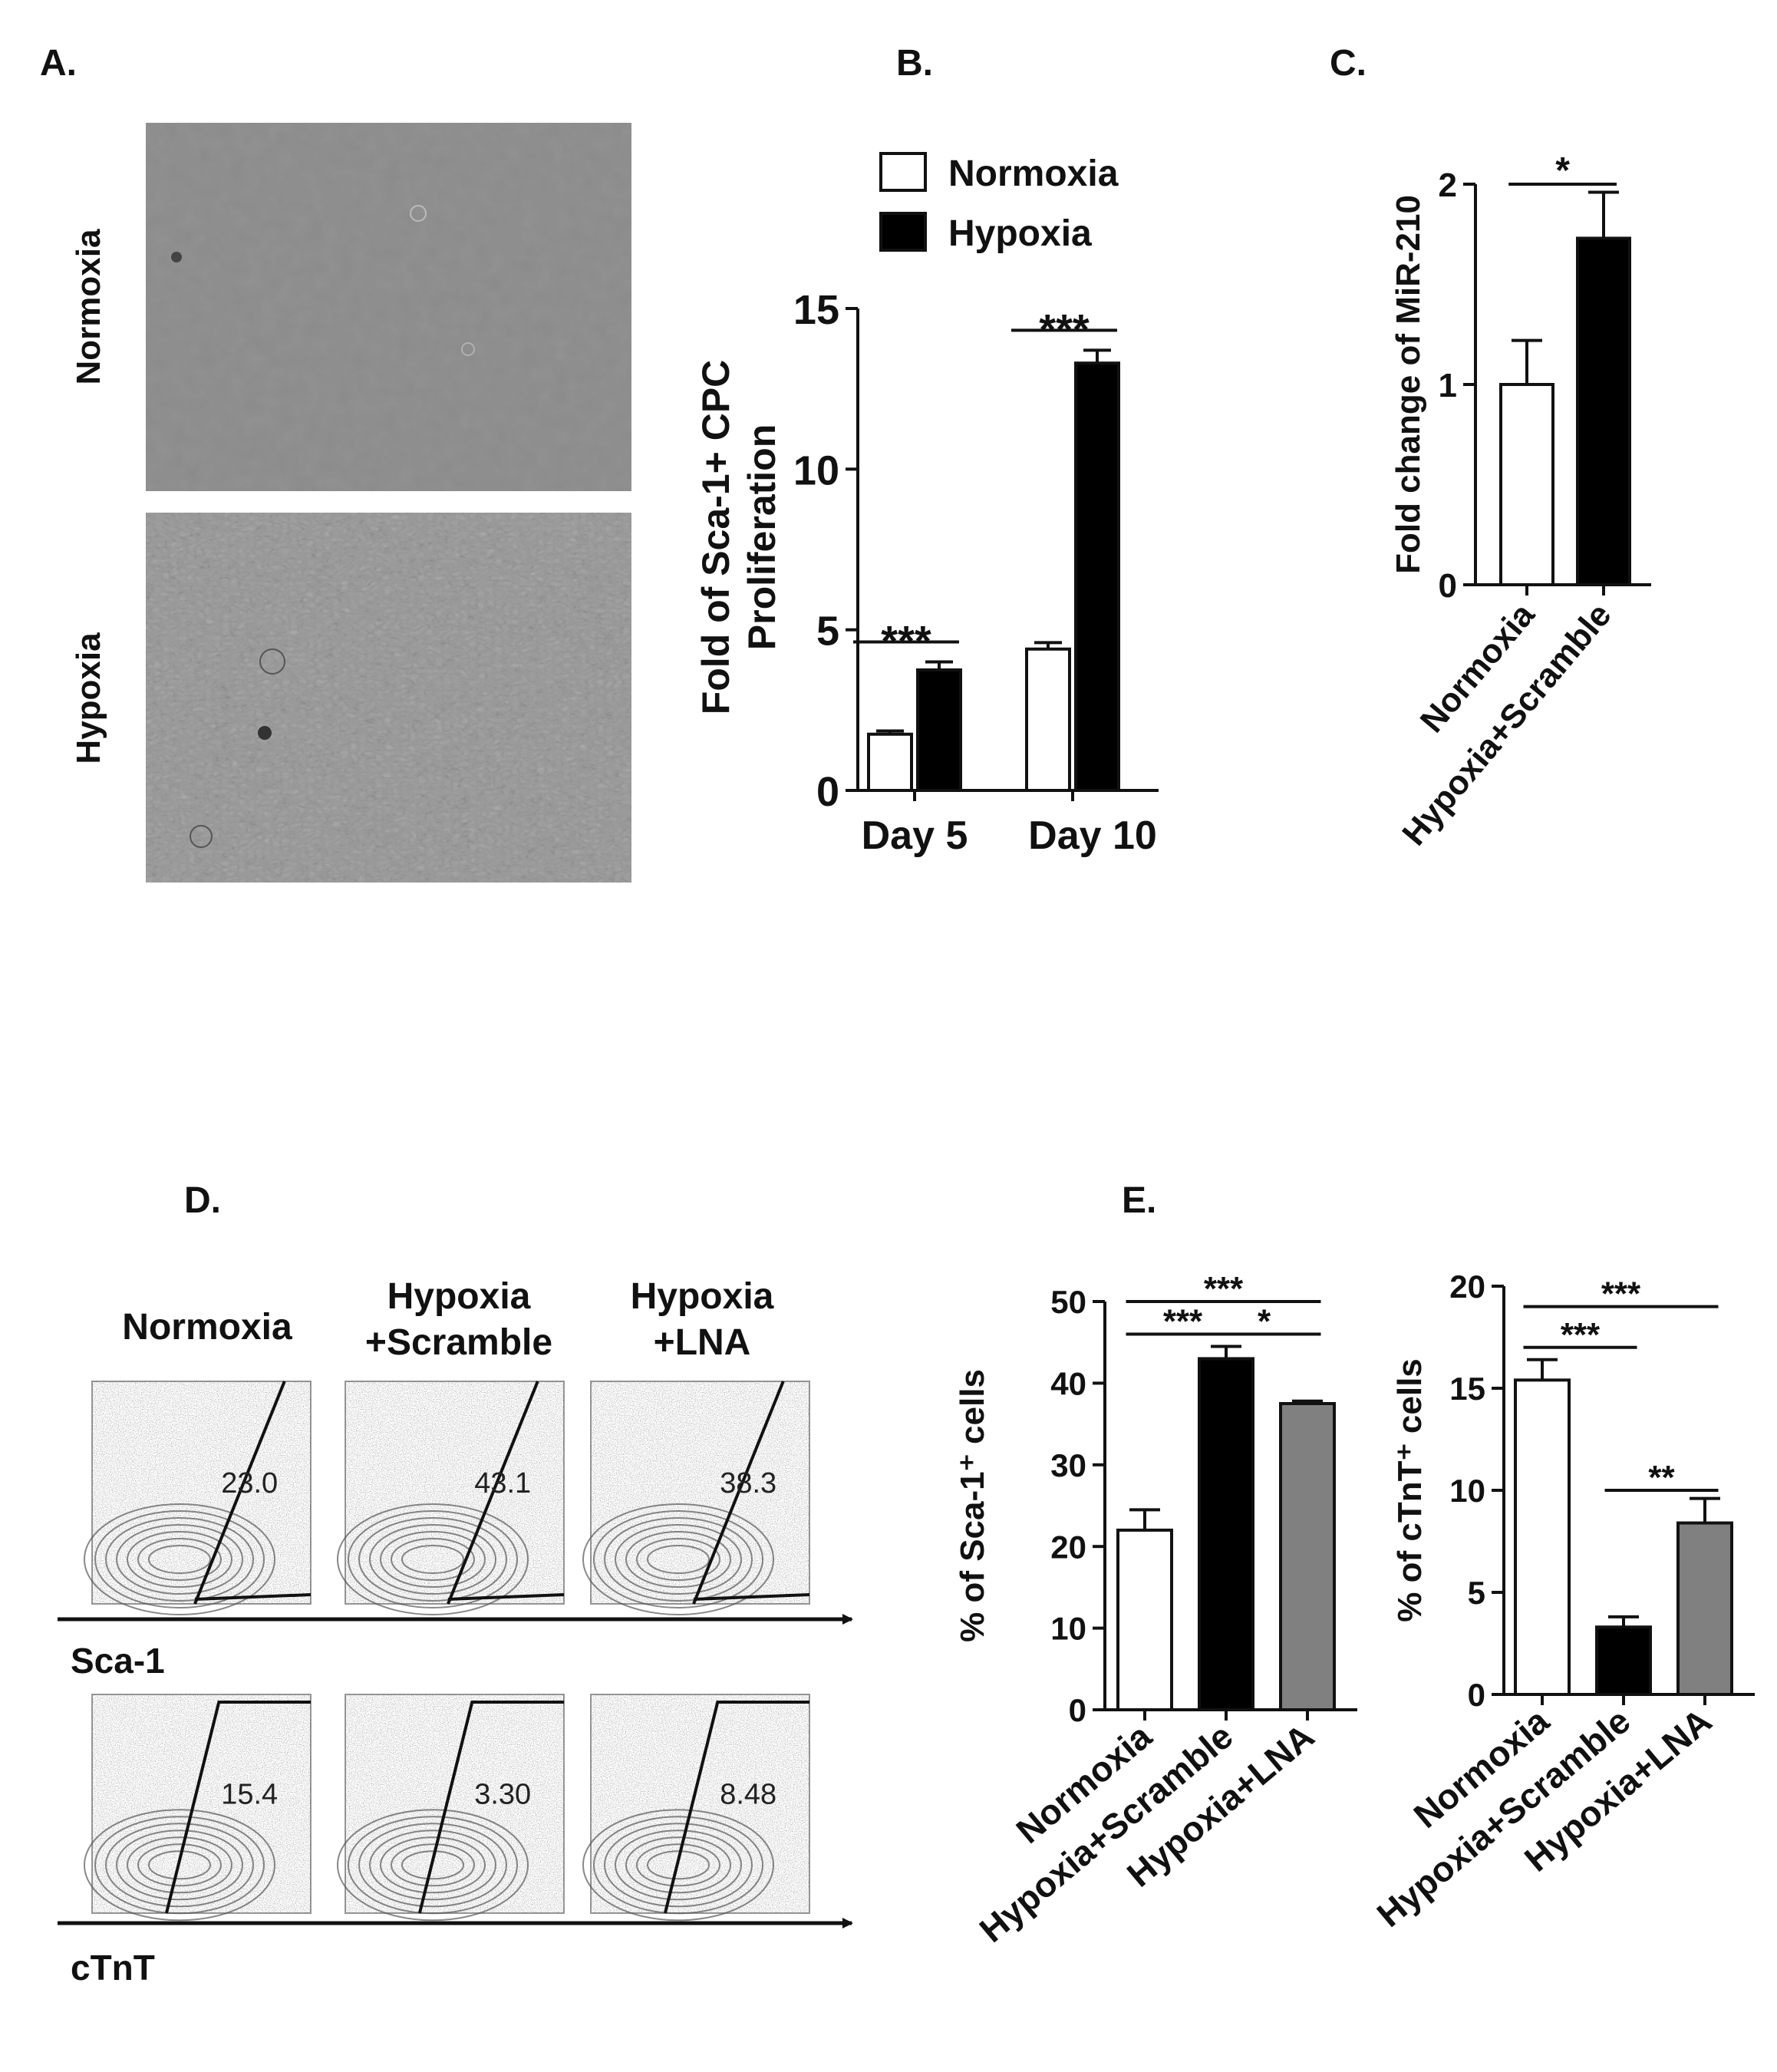  Describe the element at coordinates (1467, 1287) in the screenshot. I see `e2-ytick-label-20: 20` at that location.